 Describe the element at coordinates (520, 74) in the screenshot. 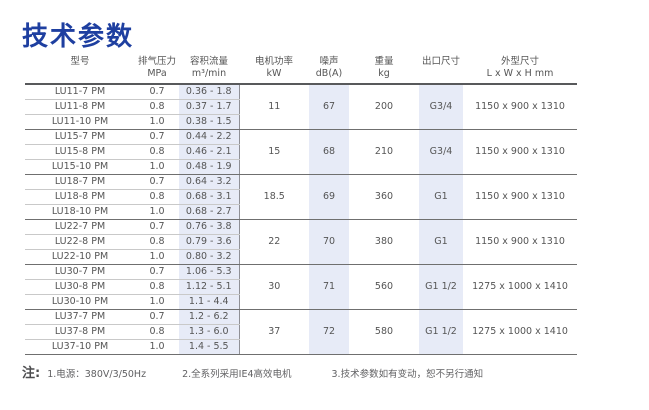

I see `col-header-dims-unit: L x W x H mm` at that location.